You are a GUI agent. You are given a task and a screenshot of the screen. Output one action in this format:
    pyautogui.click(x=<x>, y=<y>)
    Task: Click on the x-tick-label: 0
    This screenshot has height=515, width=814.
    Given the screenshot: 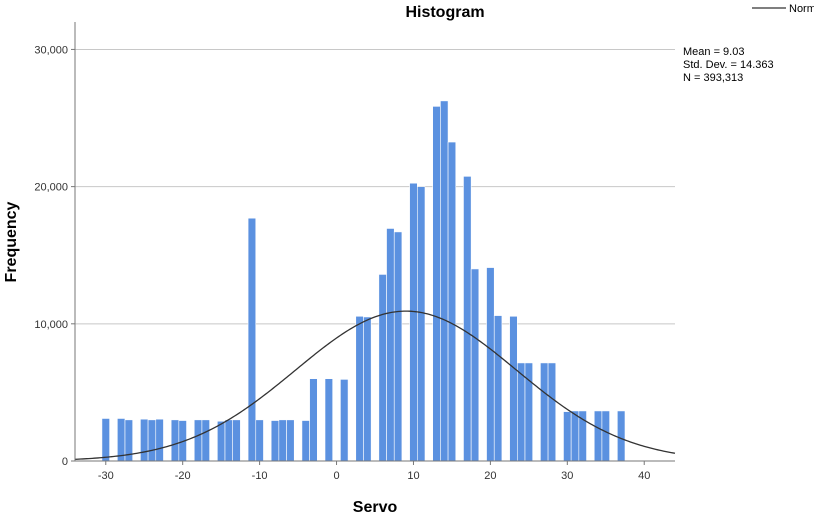 What is the action you would take?
    pyautogui.click(x=336, y=476)
    